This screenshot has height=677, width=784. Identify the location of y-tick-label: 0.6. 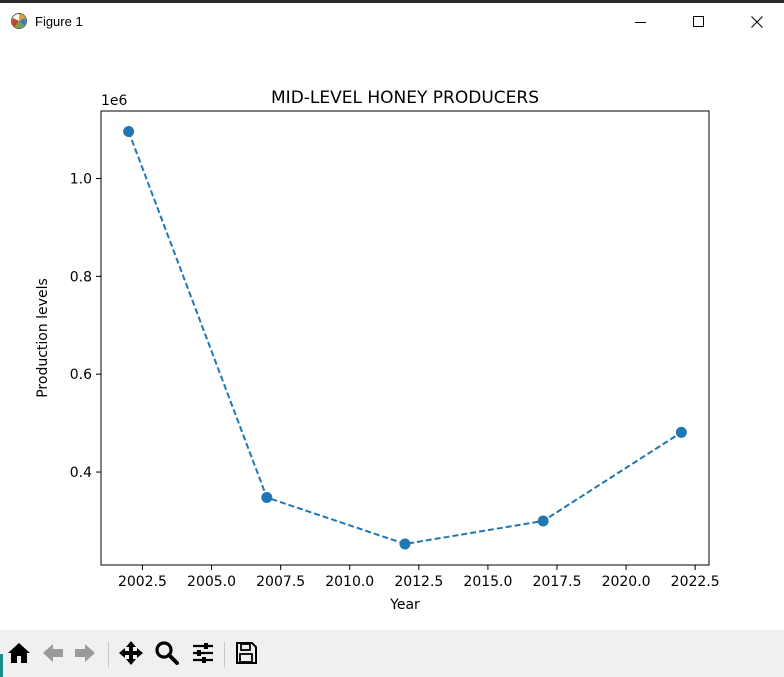
(81, 375).